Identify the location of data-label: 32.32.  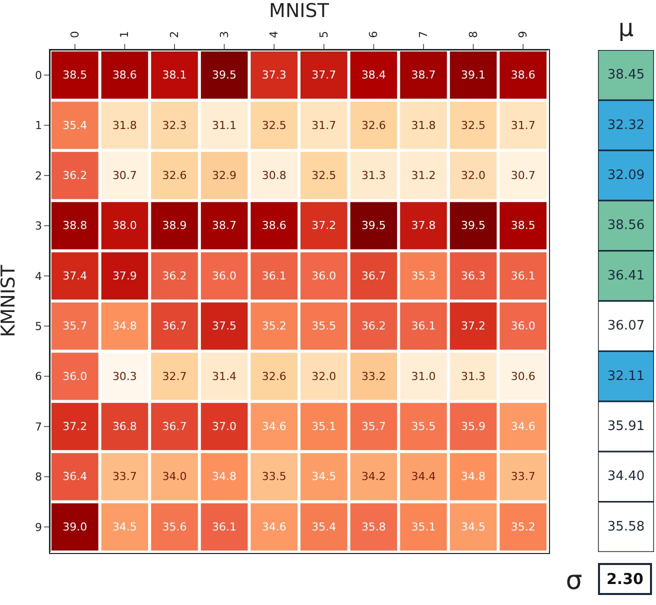
(626, 125).